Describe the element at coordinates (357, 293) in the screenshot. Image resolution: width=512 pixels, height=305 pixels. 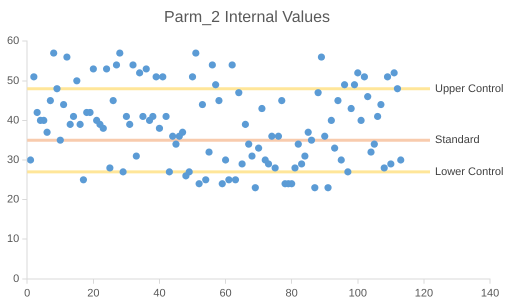
I see `x-tick-label: 100` at that location.